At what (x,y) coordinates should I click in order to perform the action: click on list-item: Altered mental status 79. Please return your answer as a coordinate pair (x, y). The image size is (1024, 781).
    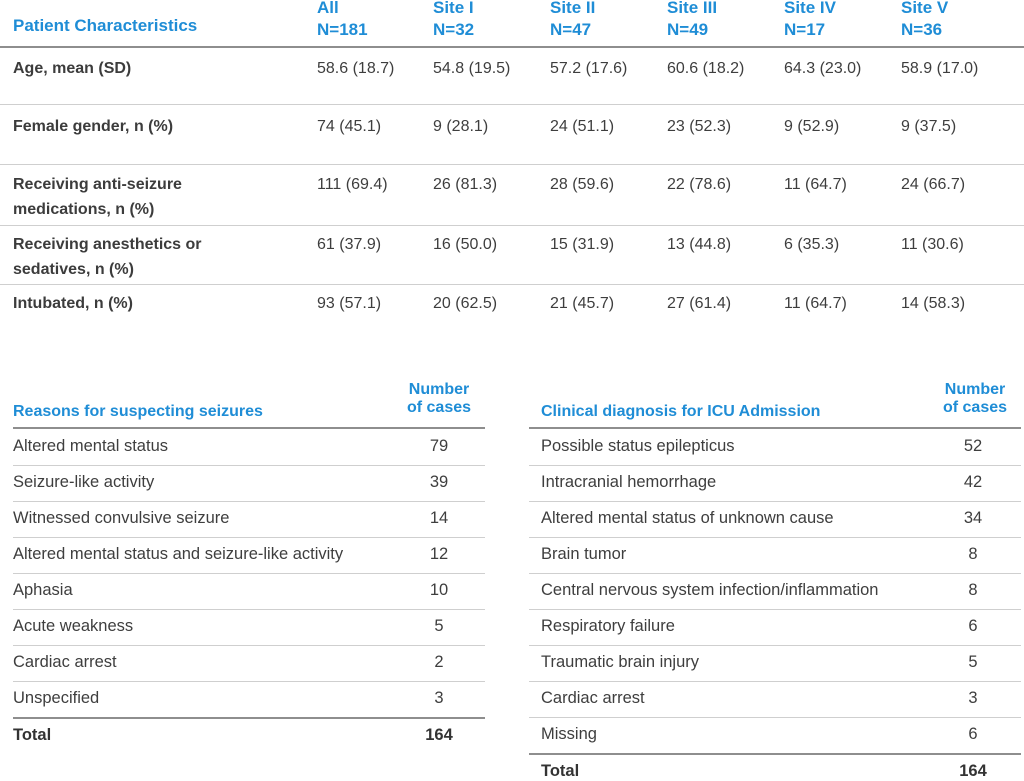
    Looking at the image, I should click on (249, 447).